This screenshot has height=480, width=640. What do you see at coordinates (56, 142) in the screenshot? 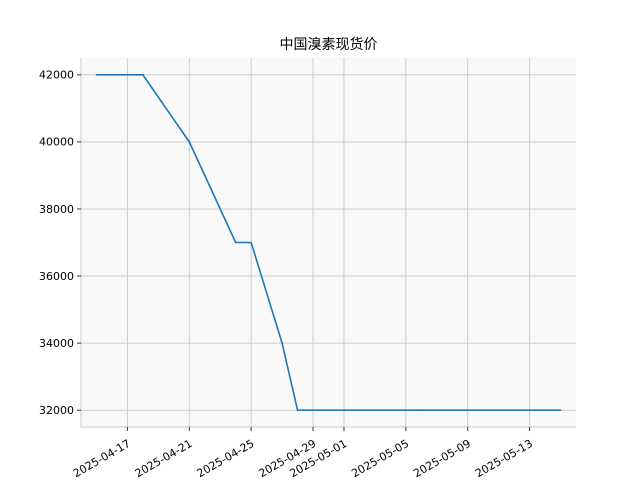
I see `y-tick-label: 40000` at bounding box center [56, 142].